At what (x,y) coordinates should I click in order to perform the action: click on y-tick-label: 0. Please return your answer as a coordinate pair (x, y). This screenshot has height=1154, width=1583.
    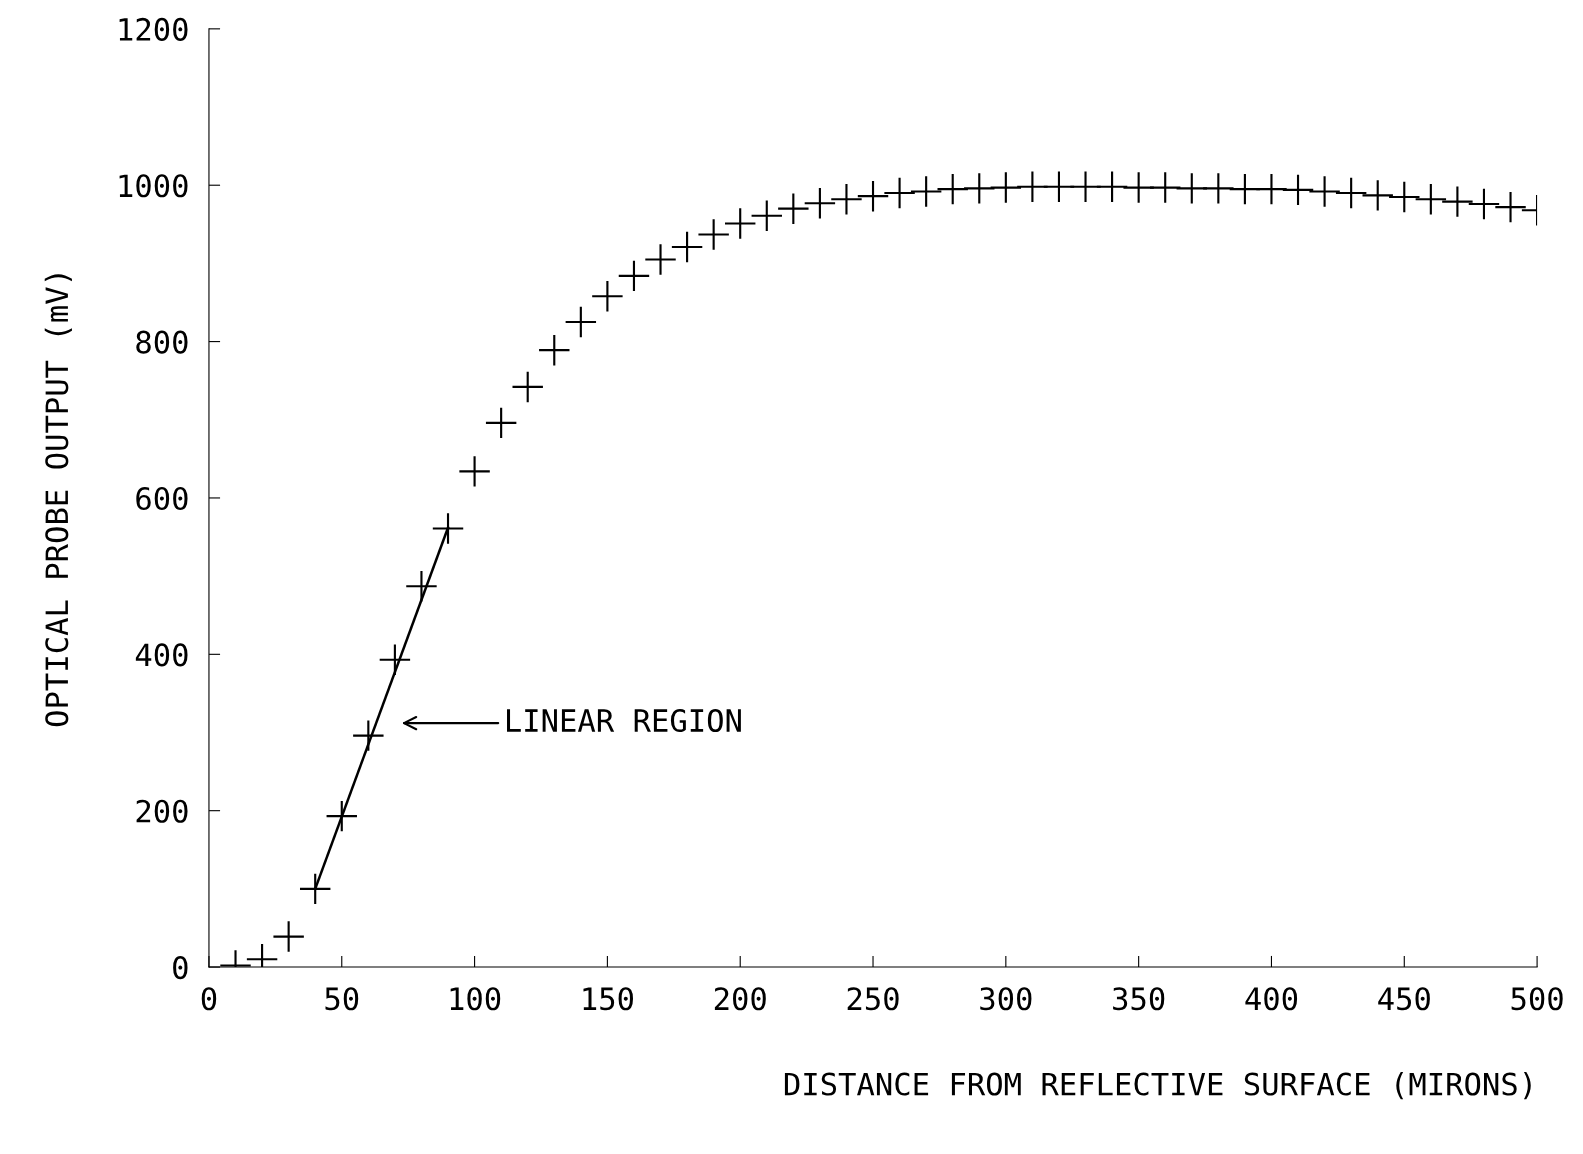
    Looking at the image, I should click on (180, 968).